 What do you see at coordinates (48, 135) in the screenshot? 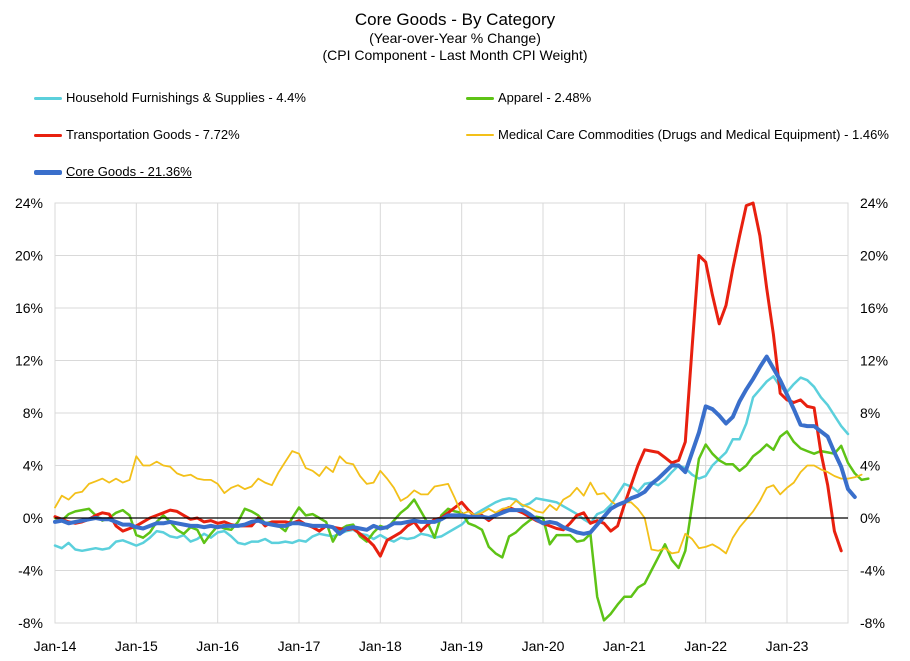
I see `legend-swatch-transport` at bounding box center [48, 135].